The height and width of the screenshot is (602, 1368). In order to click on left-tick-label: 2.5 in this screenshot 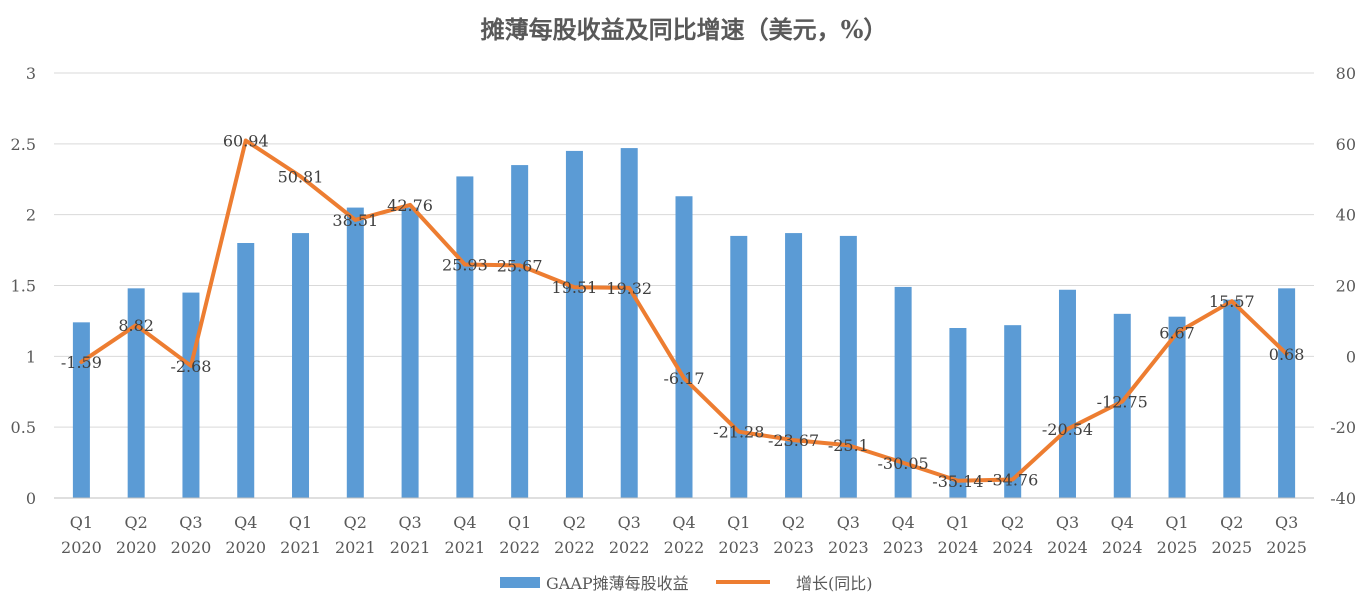, I will do `click(23, 144)`.